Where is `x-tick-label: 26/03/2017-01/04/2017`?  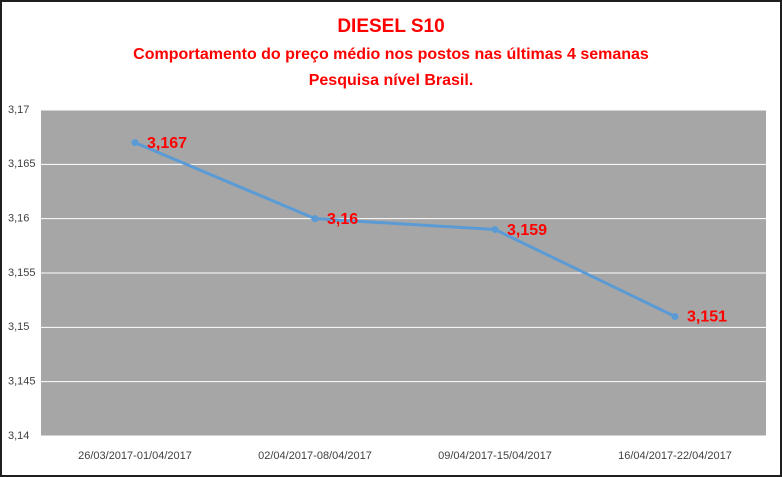 x-tick-label: 26/03/2017-01/04/2017 is located at coordinates (135, 456).